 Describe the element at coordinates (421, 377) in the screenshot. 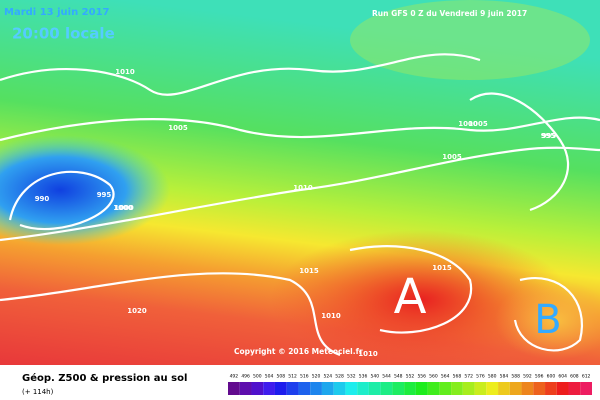

I see `scale-label: 556` at that location.